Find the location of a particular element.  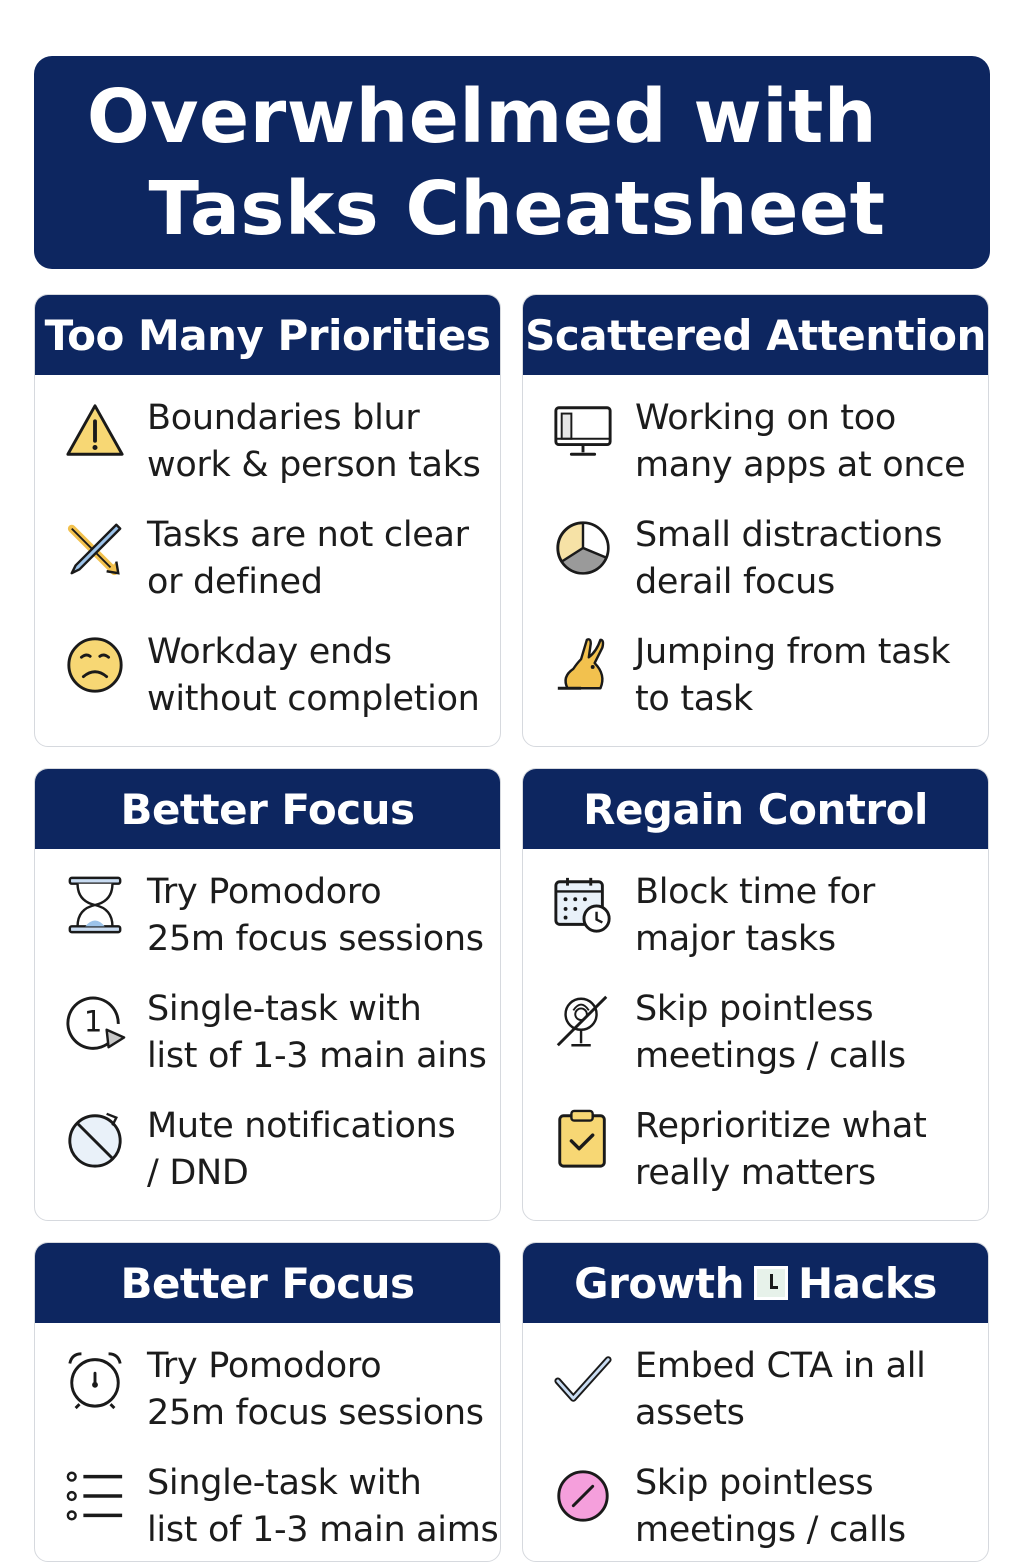

warning-icon is located at coordinates (95, 431).